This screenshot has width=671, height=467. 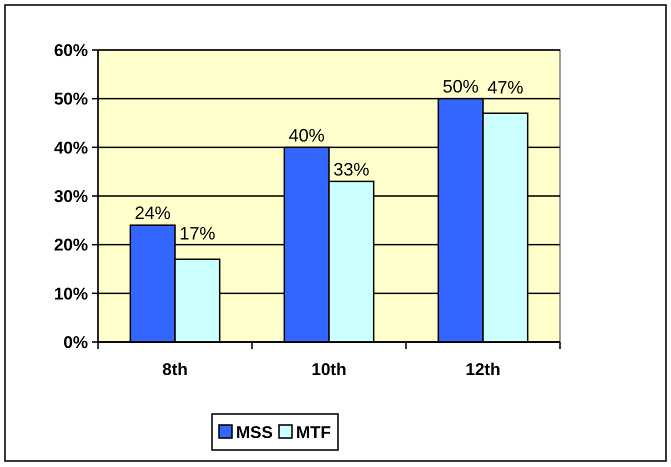 I want to click on y-tick-label: 10%, so click(x=71, y=294).